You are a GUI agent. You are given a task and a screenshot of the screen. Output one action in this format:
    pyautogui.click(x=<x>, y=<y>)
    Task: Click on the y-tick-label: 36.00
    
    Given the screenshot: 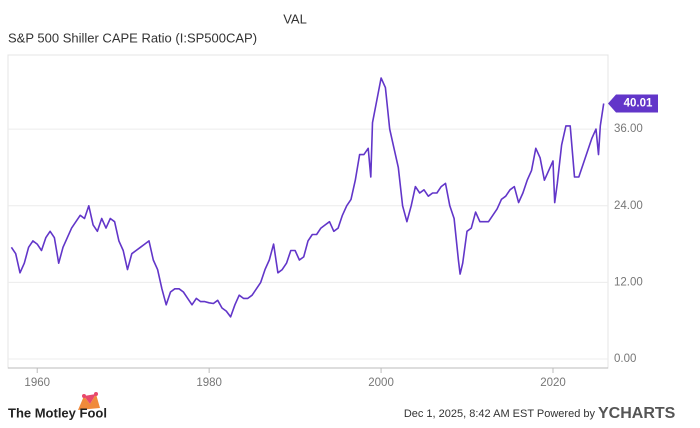 What is the action you would take?
    pyautogui.click(x=628, y=129)
    